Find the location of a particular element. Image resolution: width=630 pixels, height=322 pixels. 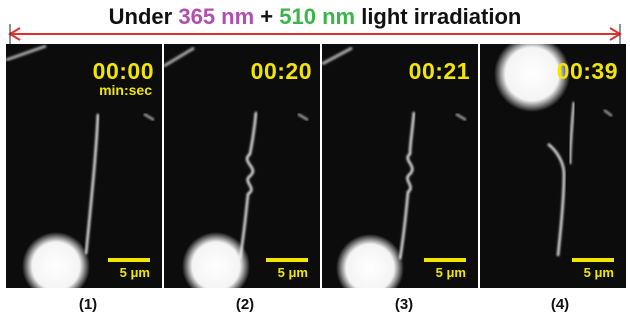

panel-label-2: (2) is located at coordinates (245, 304).